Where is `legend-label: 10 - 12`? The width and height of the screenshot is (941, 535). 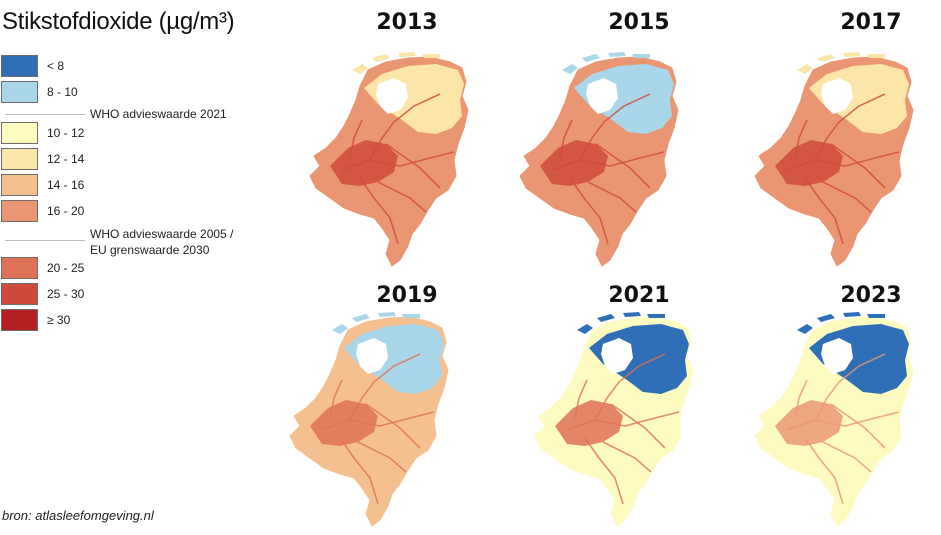
legend-label: 10 - 12 is located at coordinates (66, 133).